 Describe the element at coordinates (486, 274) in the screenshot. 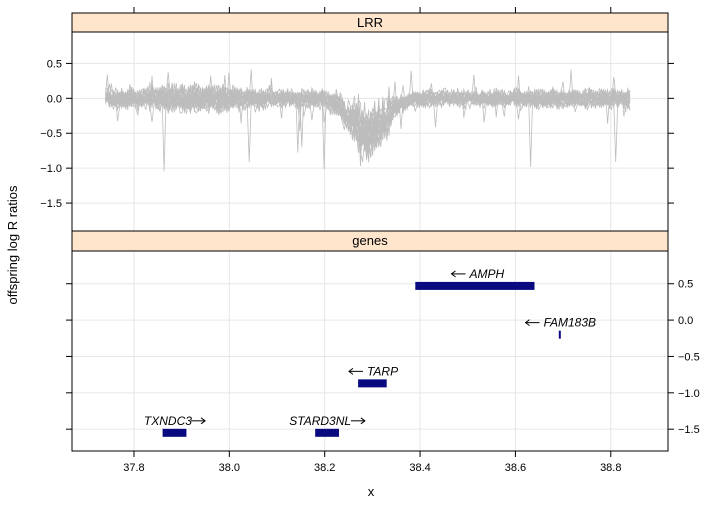

I see `gene-label: AMPH` at that location.